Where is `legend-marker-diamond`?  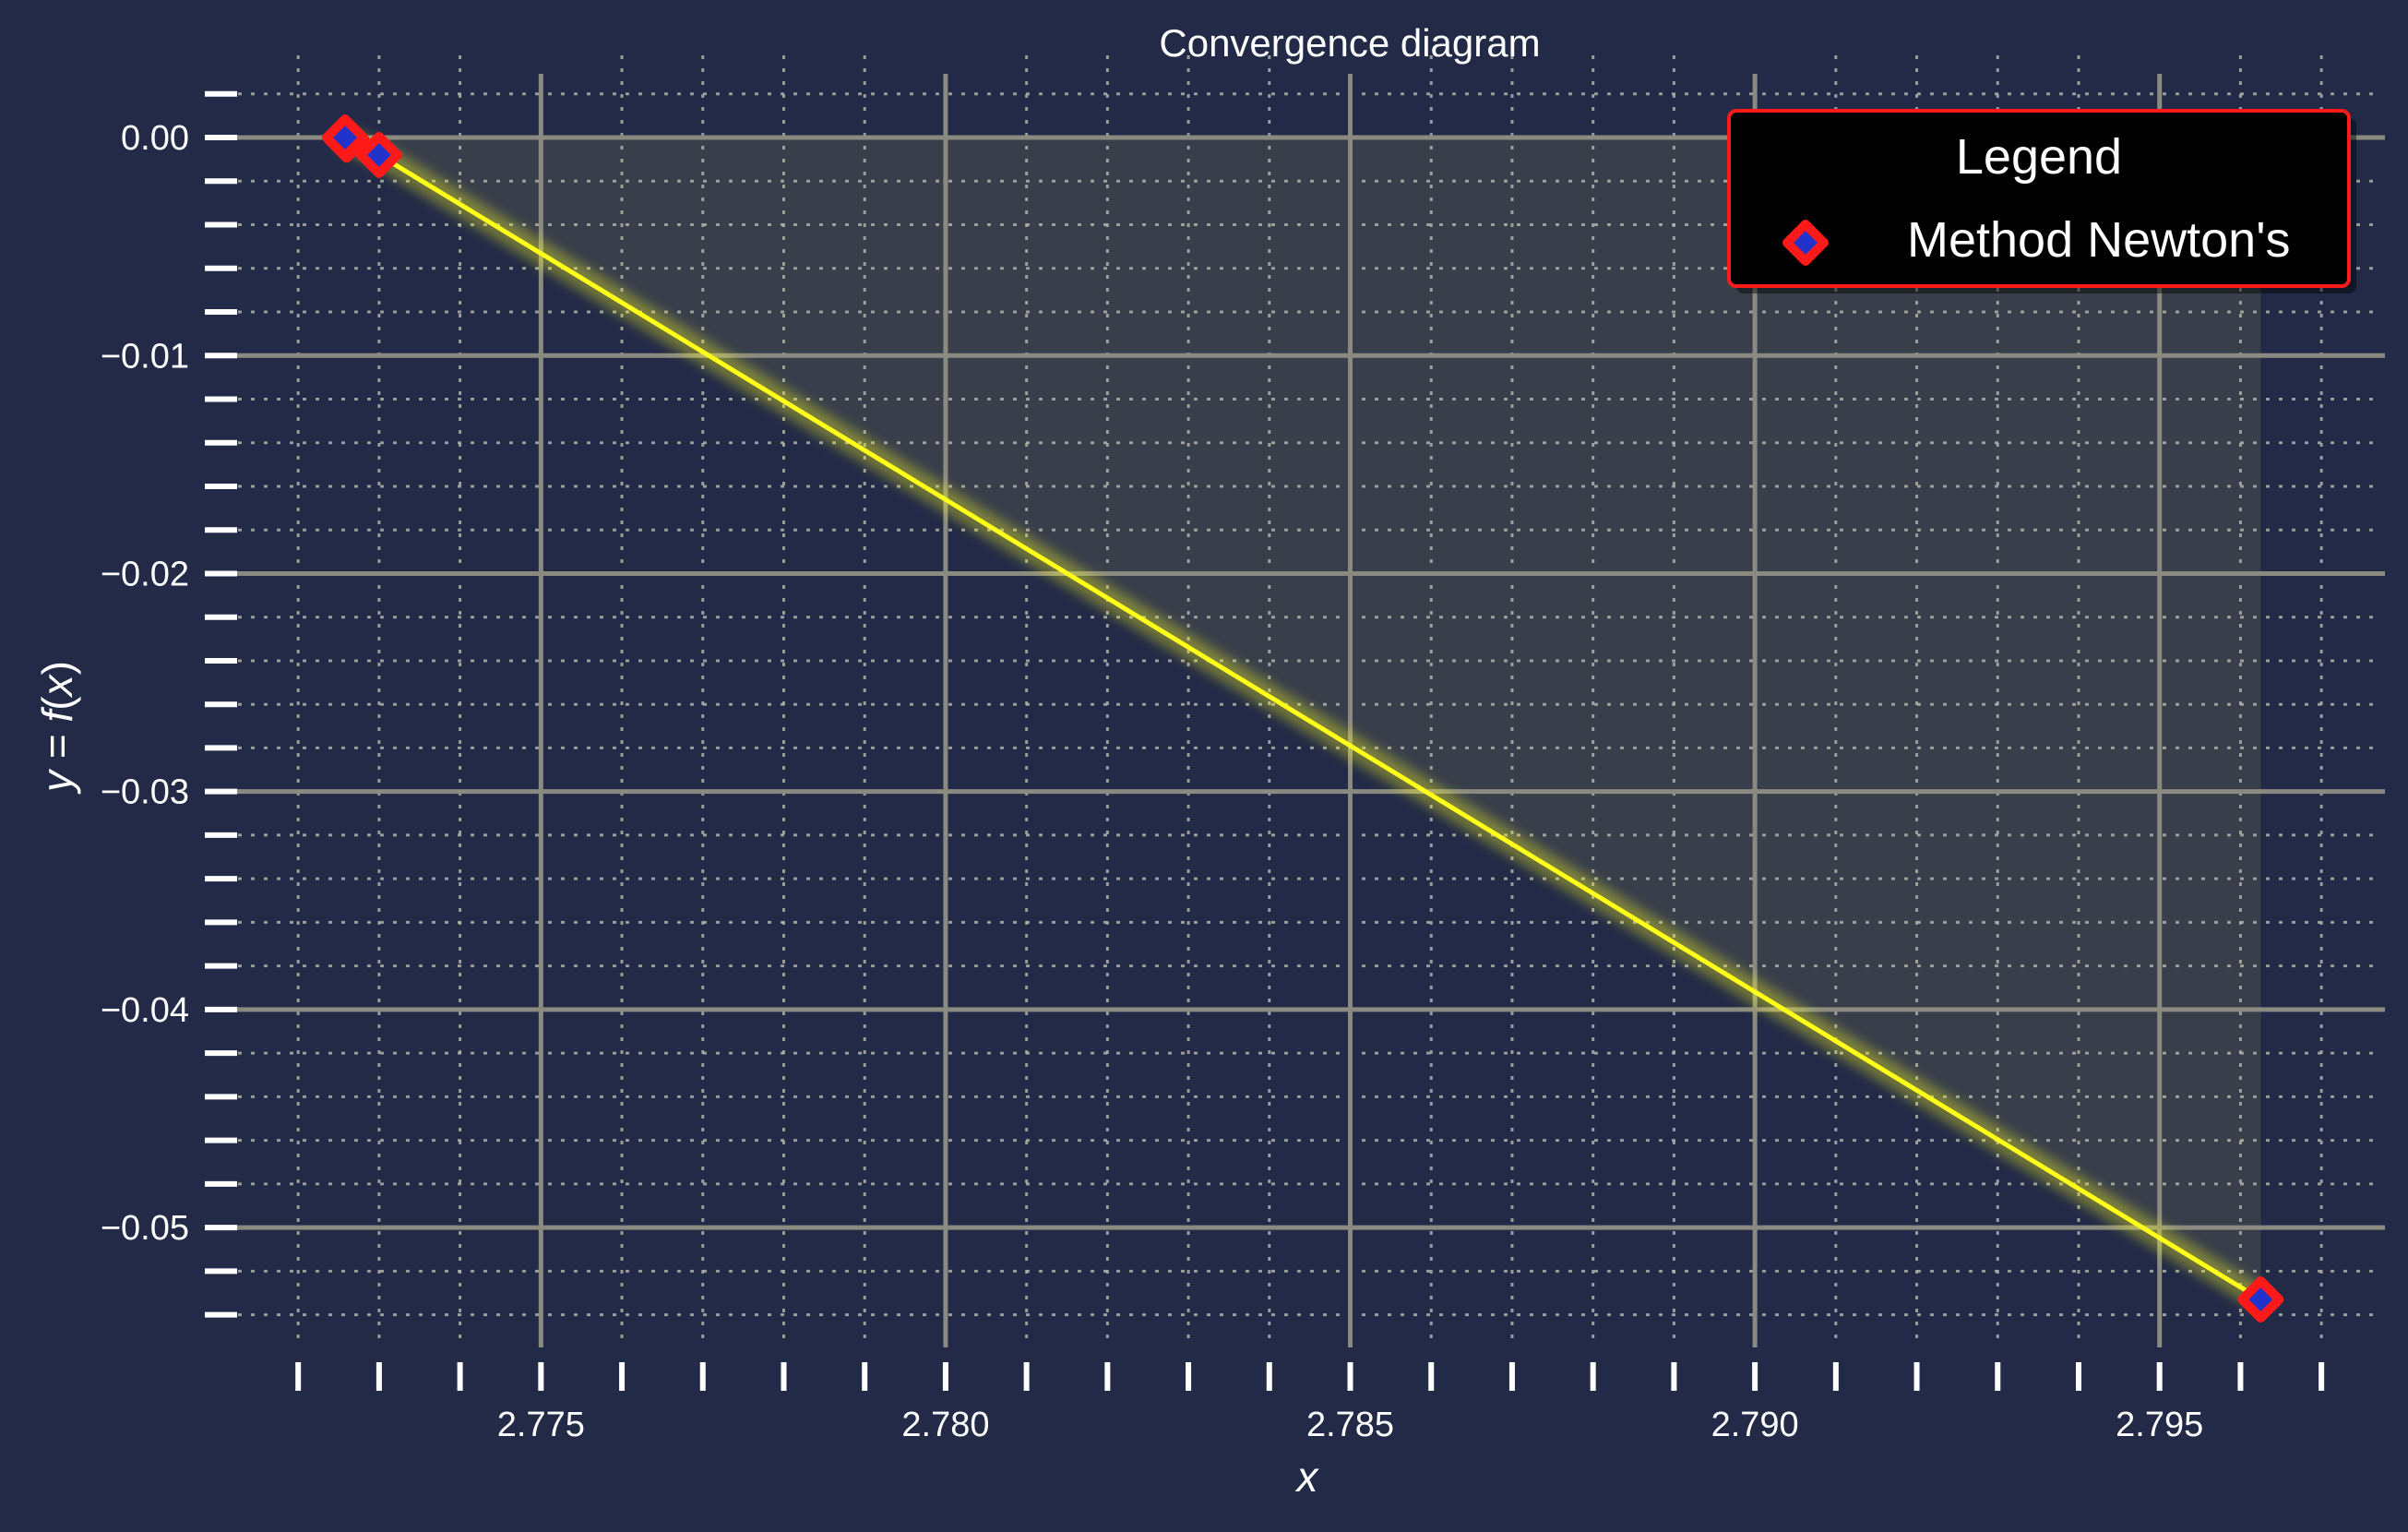
legend-marker-diamond is located at coordinates (1805, 243).